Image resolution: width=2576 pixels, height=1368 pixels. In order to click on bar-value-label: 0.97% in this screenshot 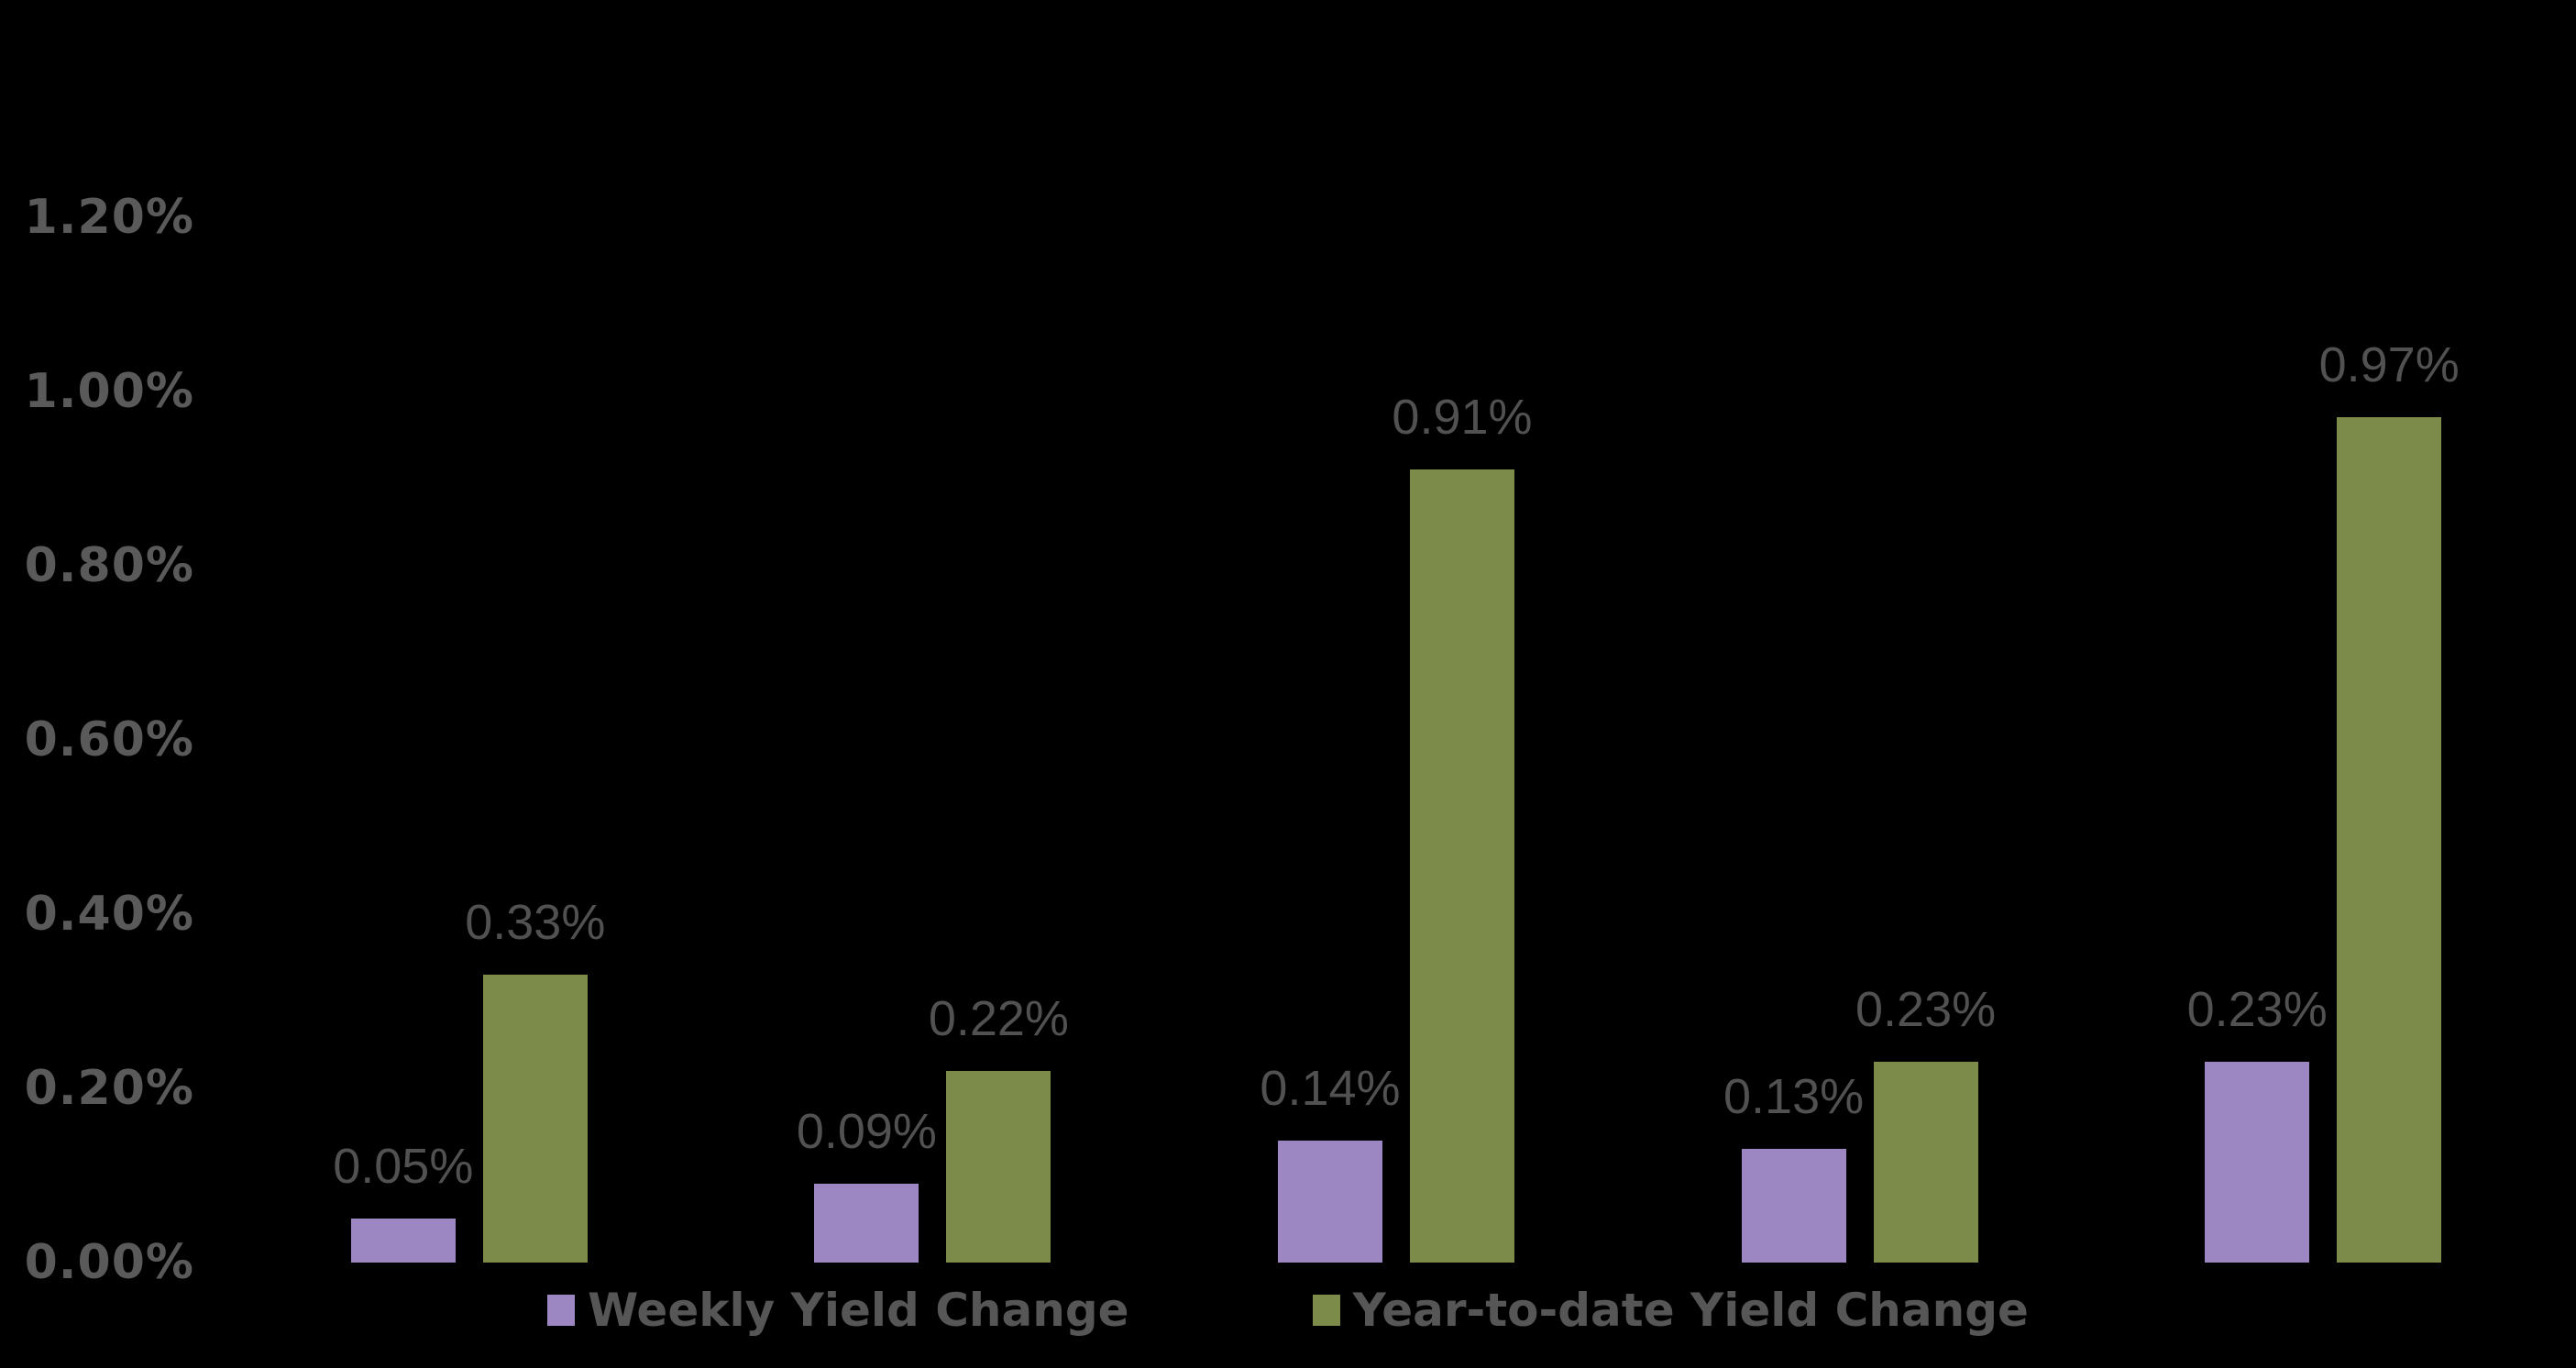, I will do `click(2389, 364)`.